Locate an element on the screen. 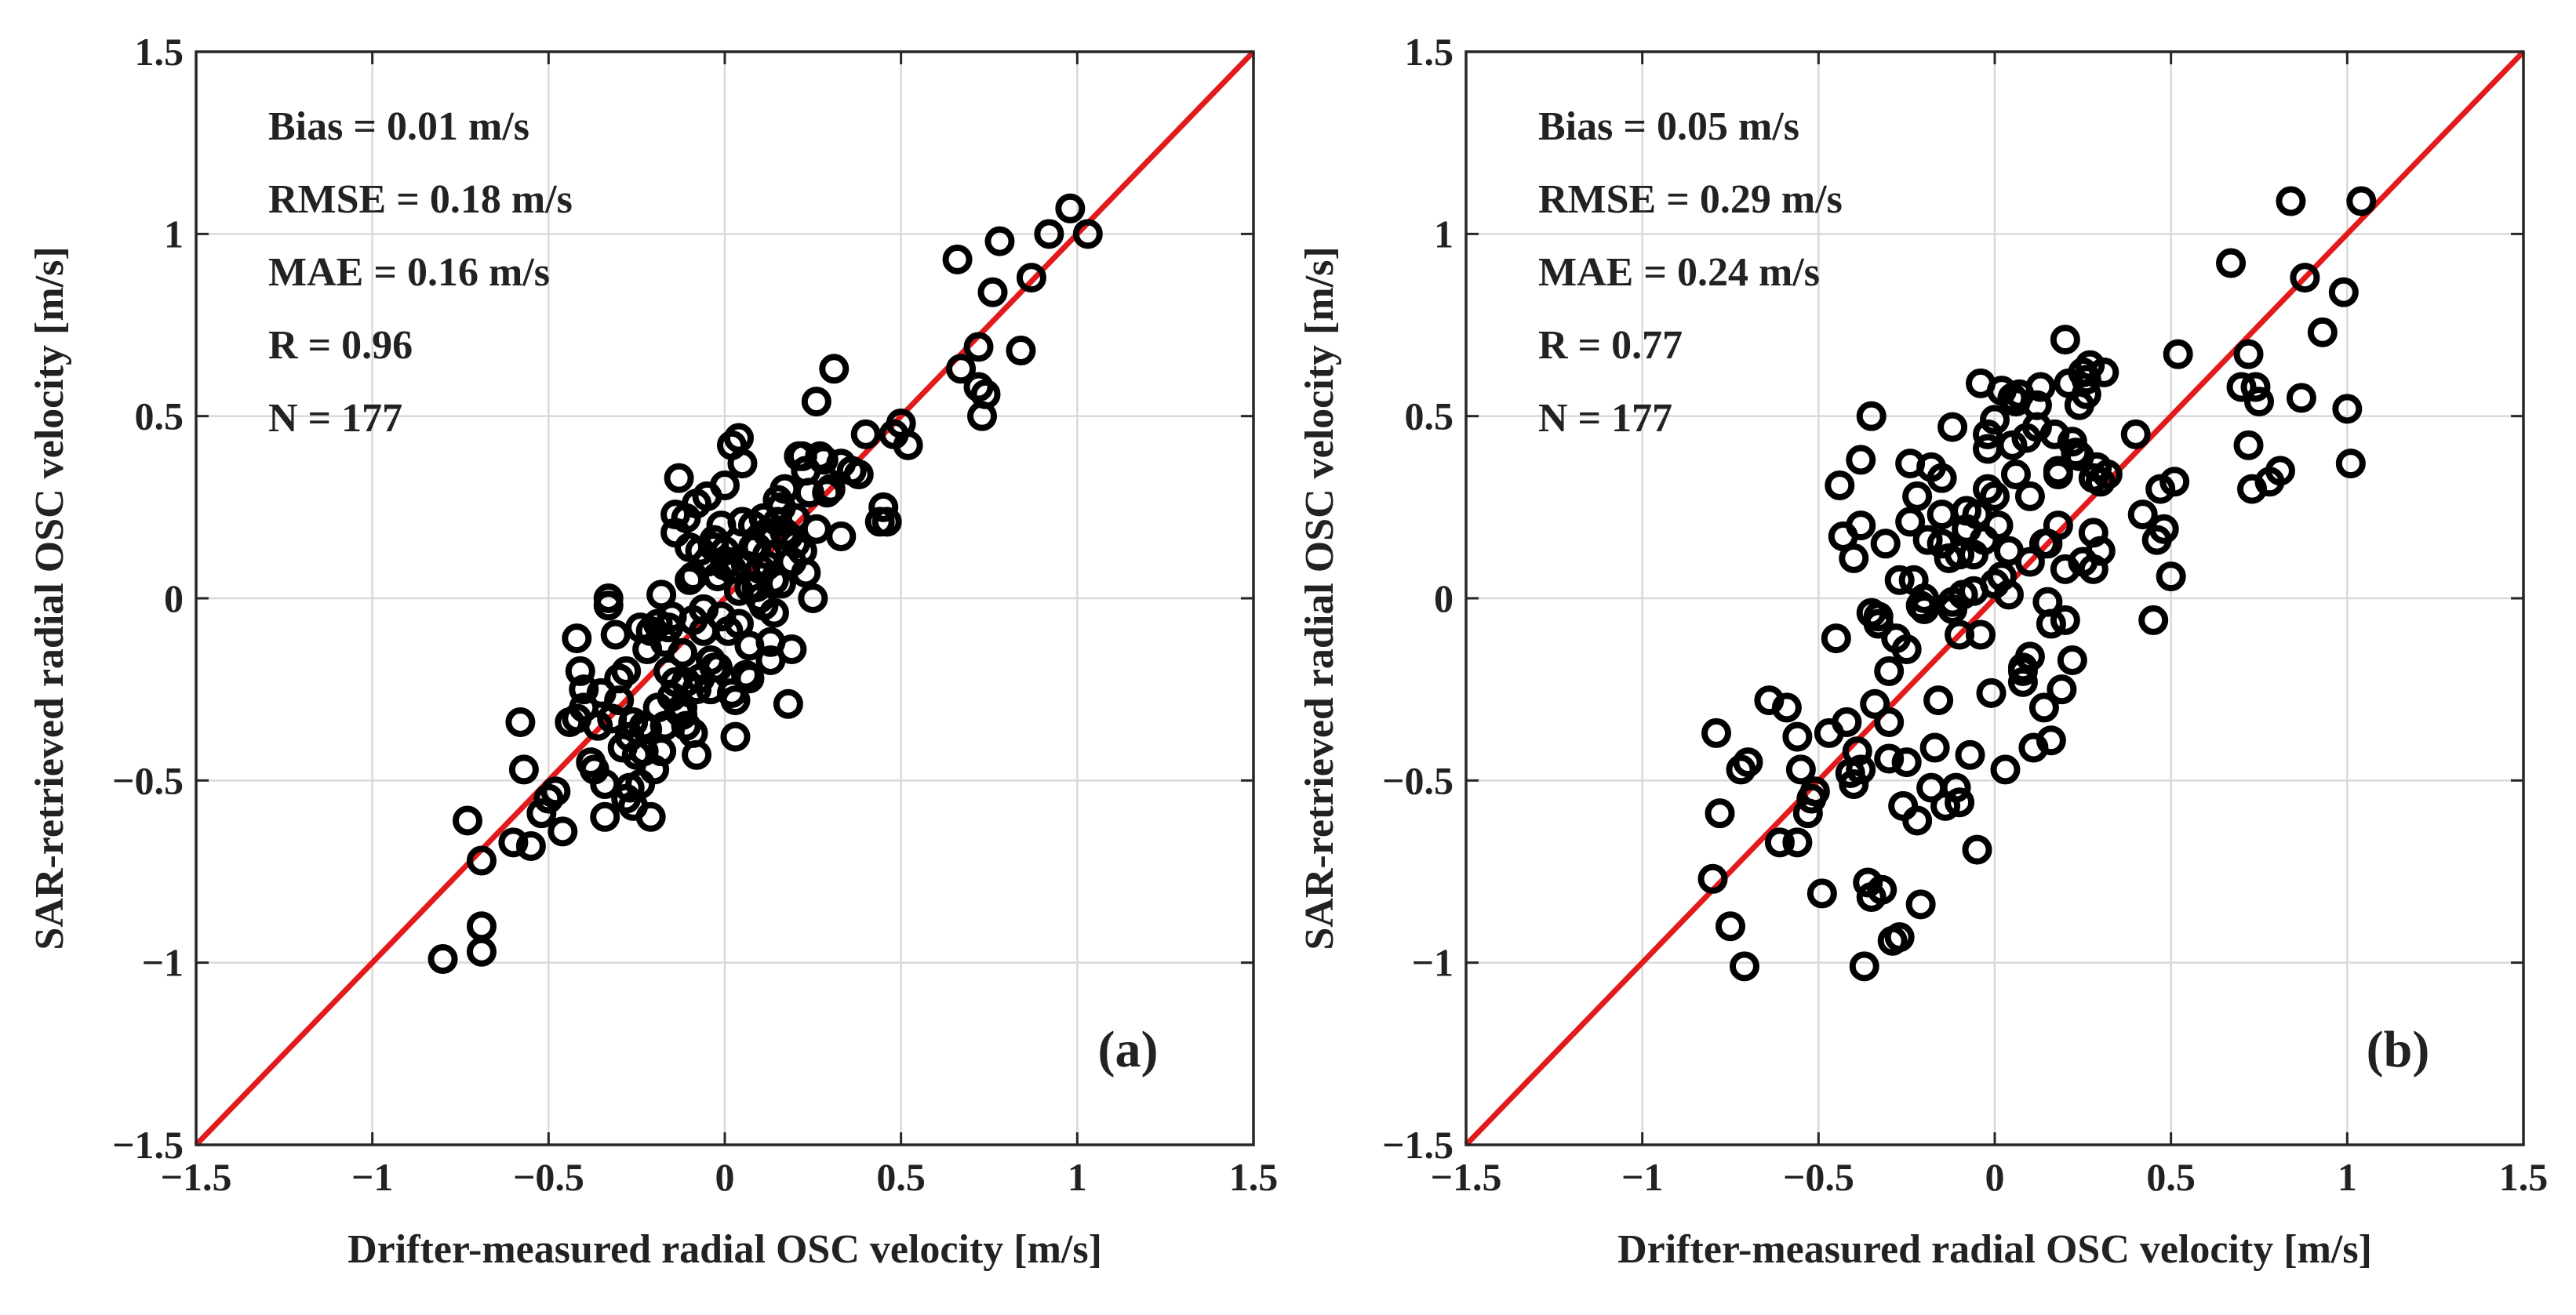  stat-line: R = 0.96 is located at coordinates (340, 345).